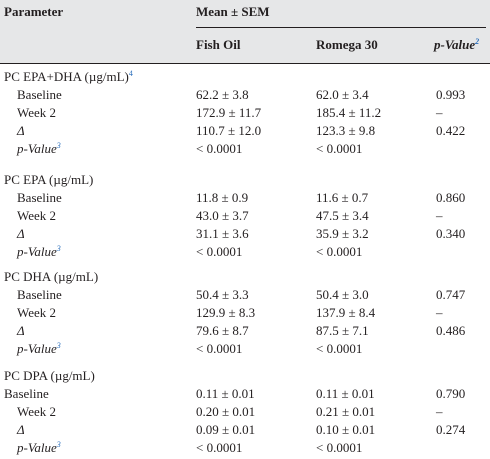  I want to click on cell-romega: 0.11 ± 0.01, so click(345, 393).